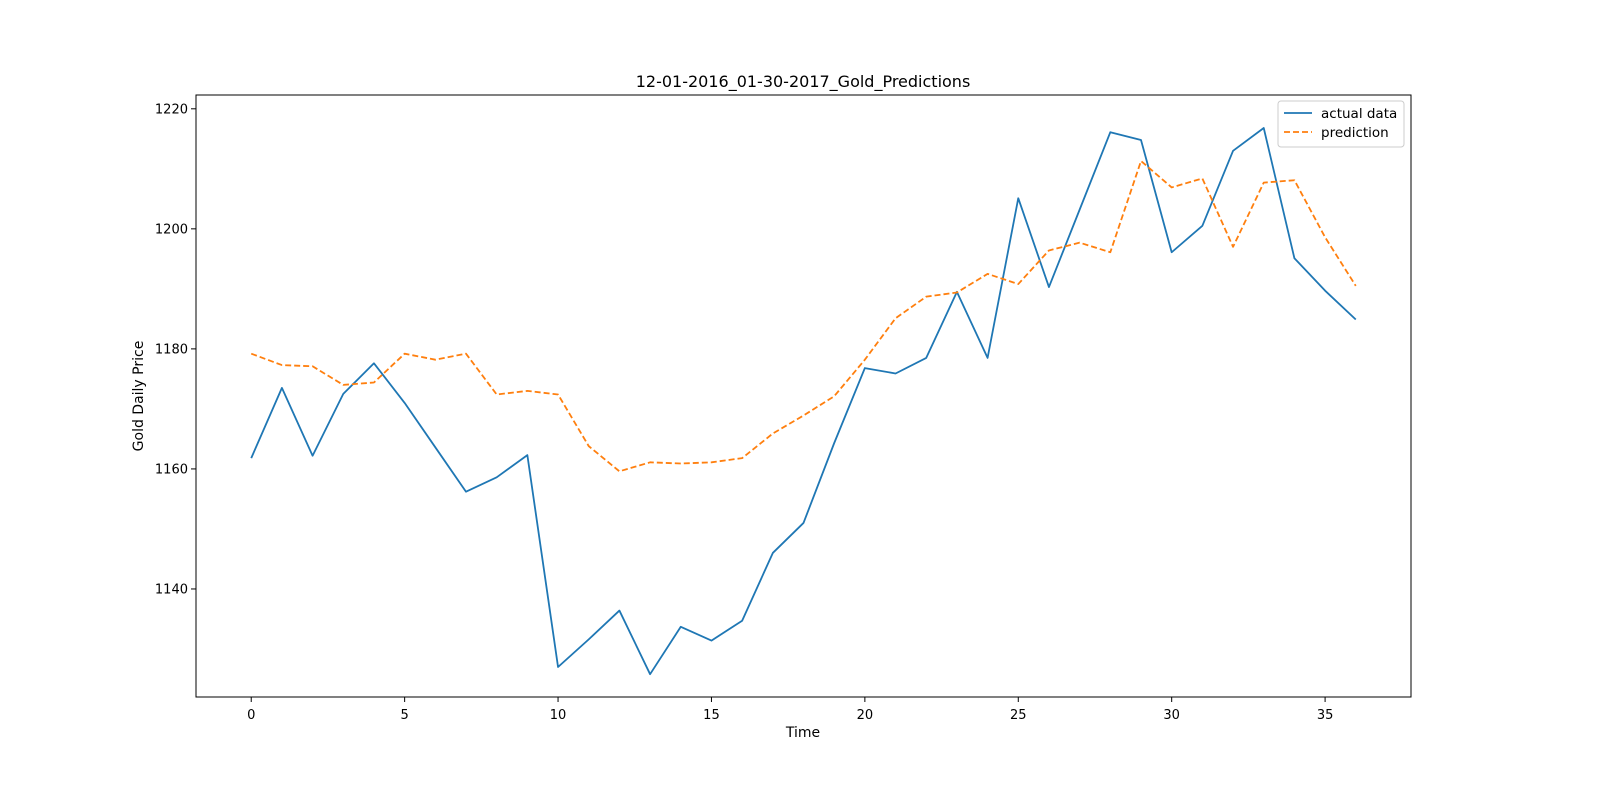 The height and width of the screenshot is (800, 1600). What do you see at coordinates (404, 715) in the screenshot?
I see `x-tick-label: 5` at bounding box center [404, 715].